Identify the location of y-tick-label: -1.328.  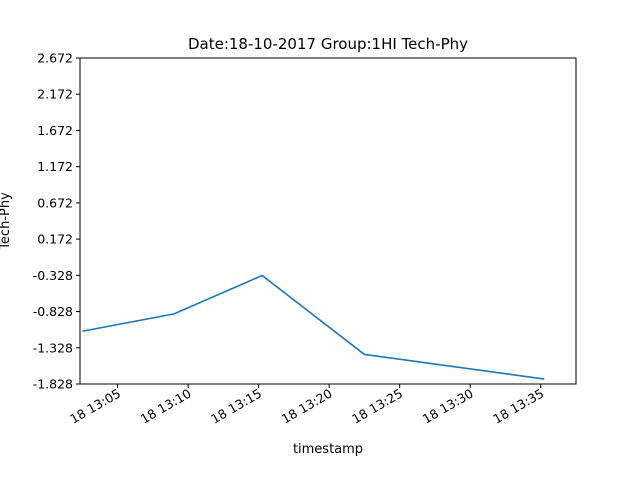
(53, 347).